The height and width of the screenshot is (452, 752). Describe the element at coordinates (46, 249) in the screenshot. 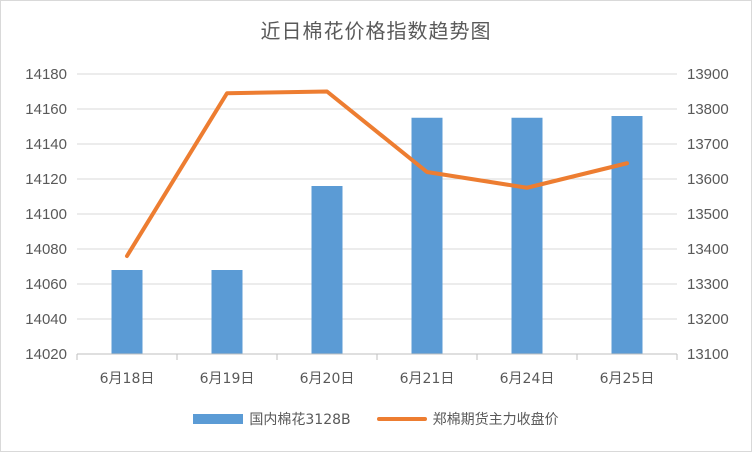

I see `y-left-tick-label: 14080` at that location.